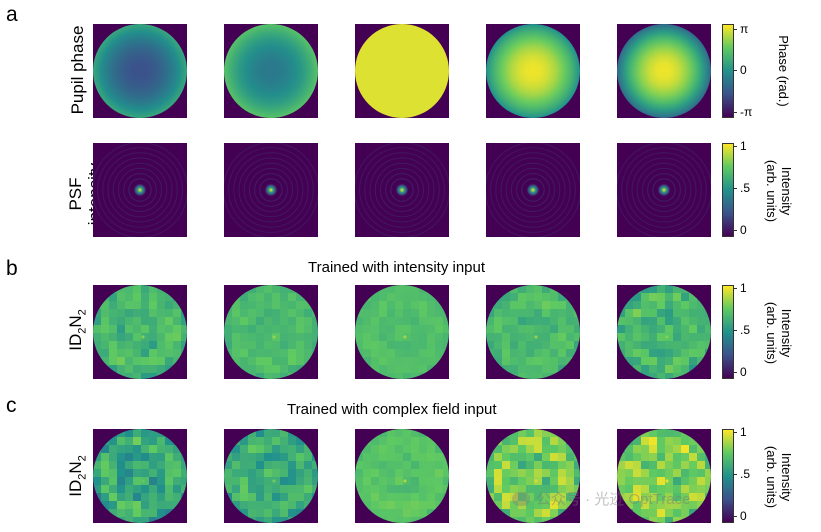 The height and width of the screenshot is (532, 821). I want to click on wechat-icon, so click(521, 499).